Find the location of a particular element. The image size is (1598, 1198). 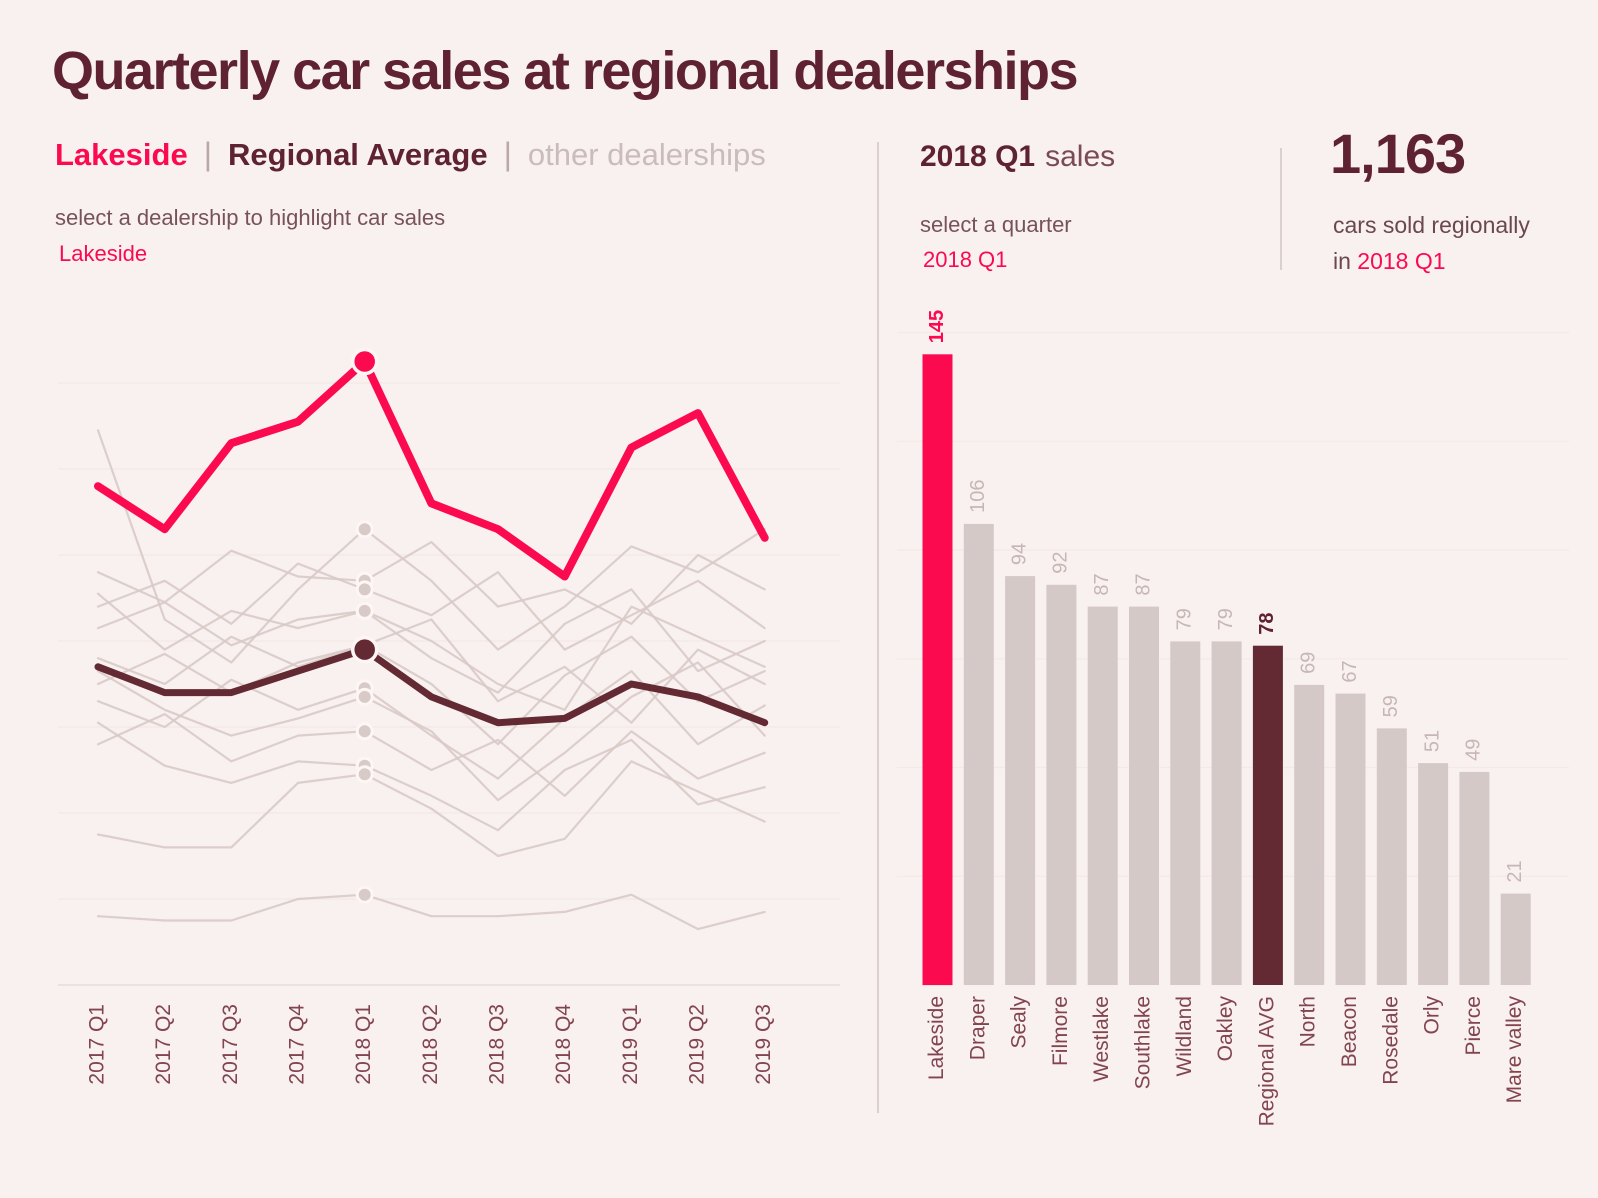

series-line-southlake is located at coordinates (431, 656).